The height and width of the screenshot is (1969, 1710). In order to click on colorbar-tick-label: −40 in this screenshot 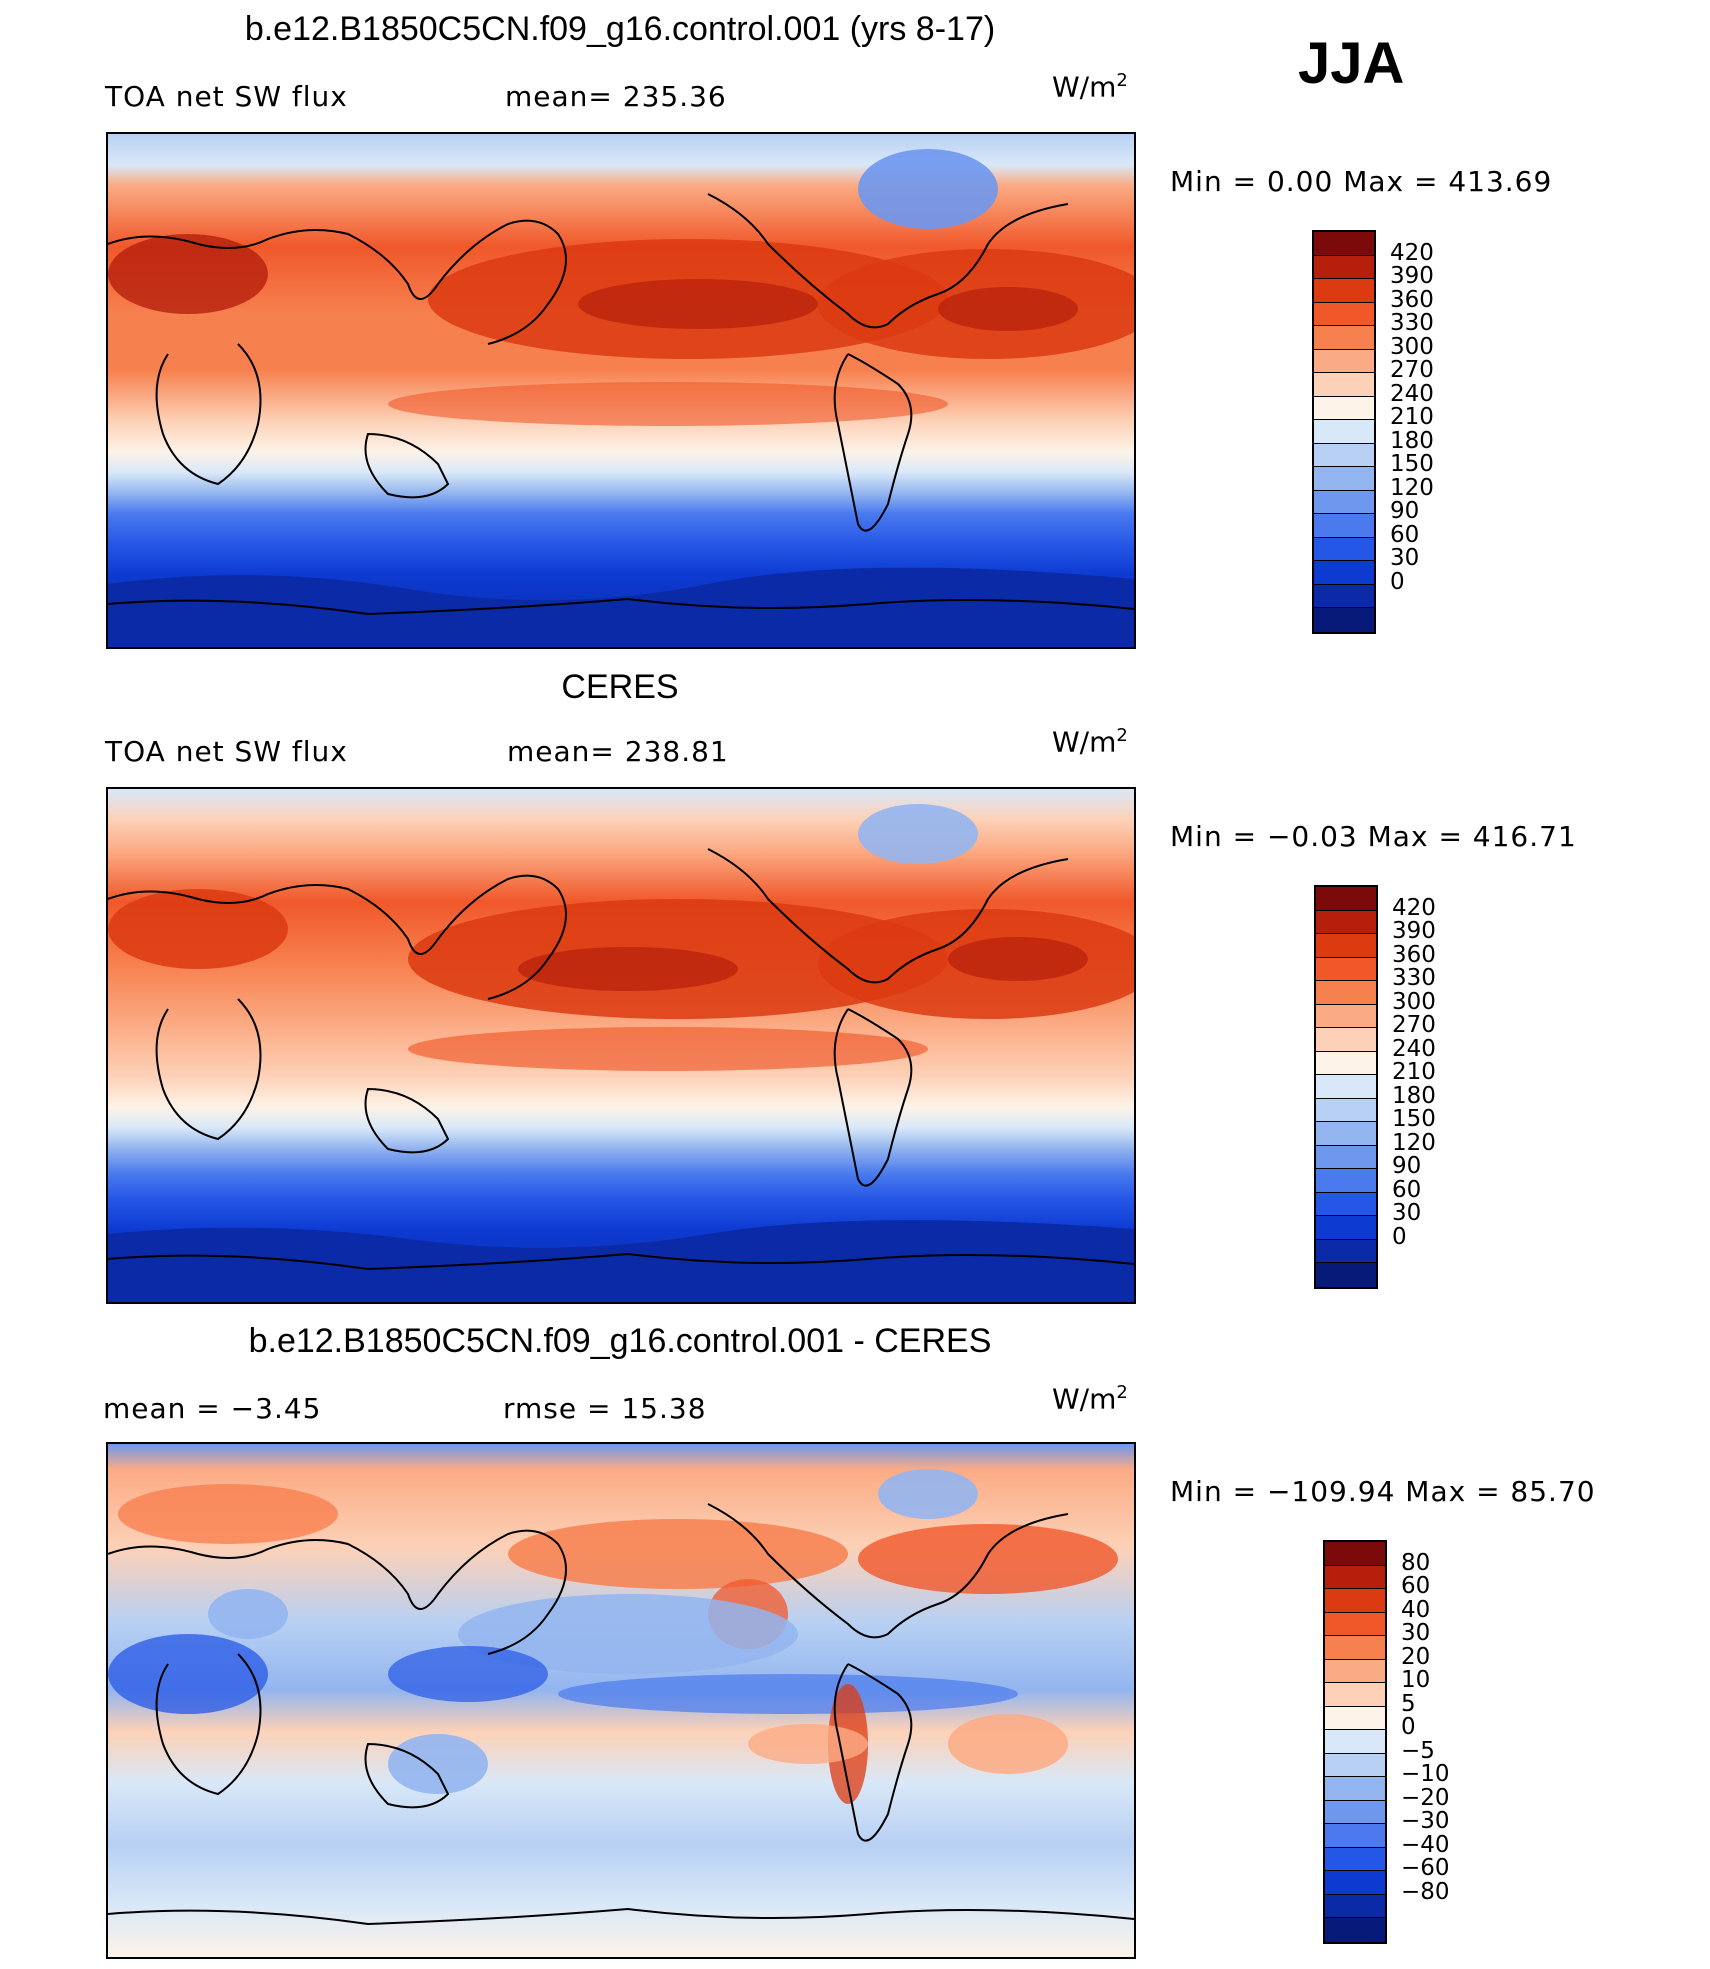, I will do `click(1425, 1844)`.